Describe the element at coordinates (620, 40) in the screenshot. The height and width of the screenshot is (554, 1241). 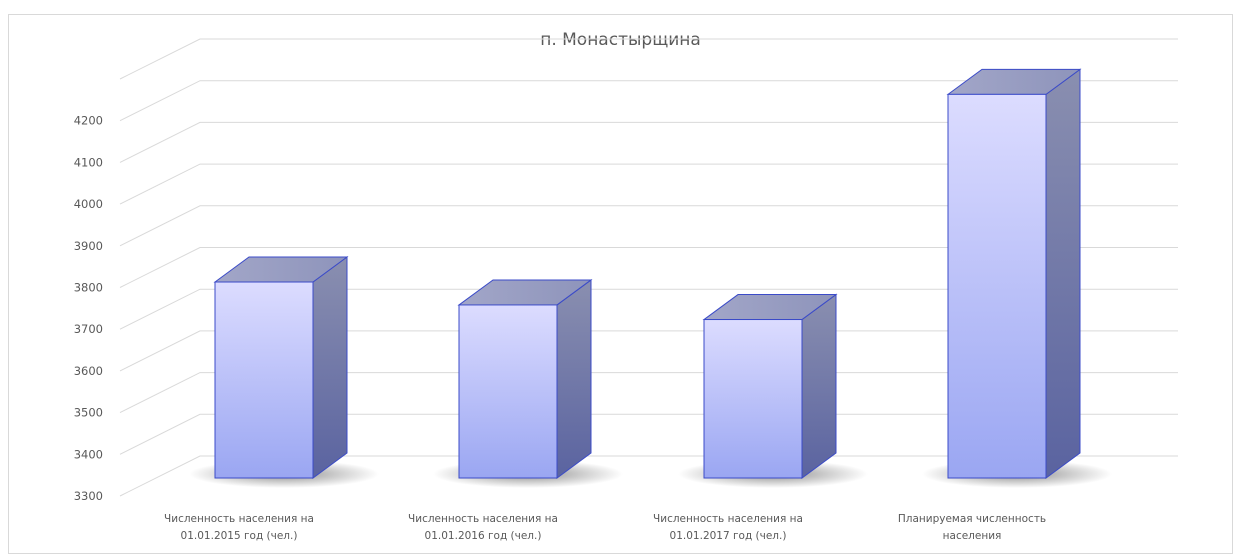
I see `chart-title: п. Монастырщина` at that location.